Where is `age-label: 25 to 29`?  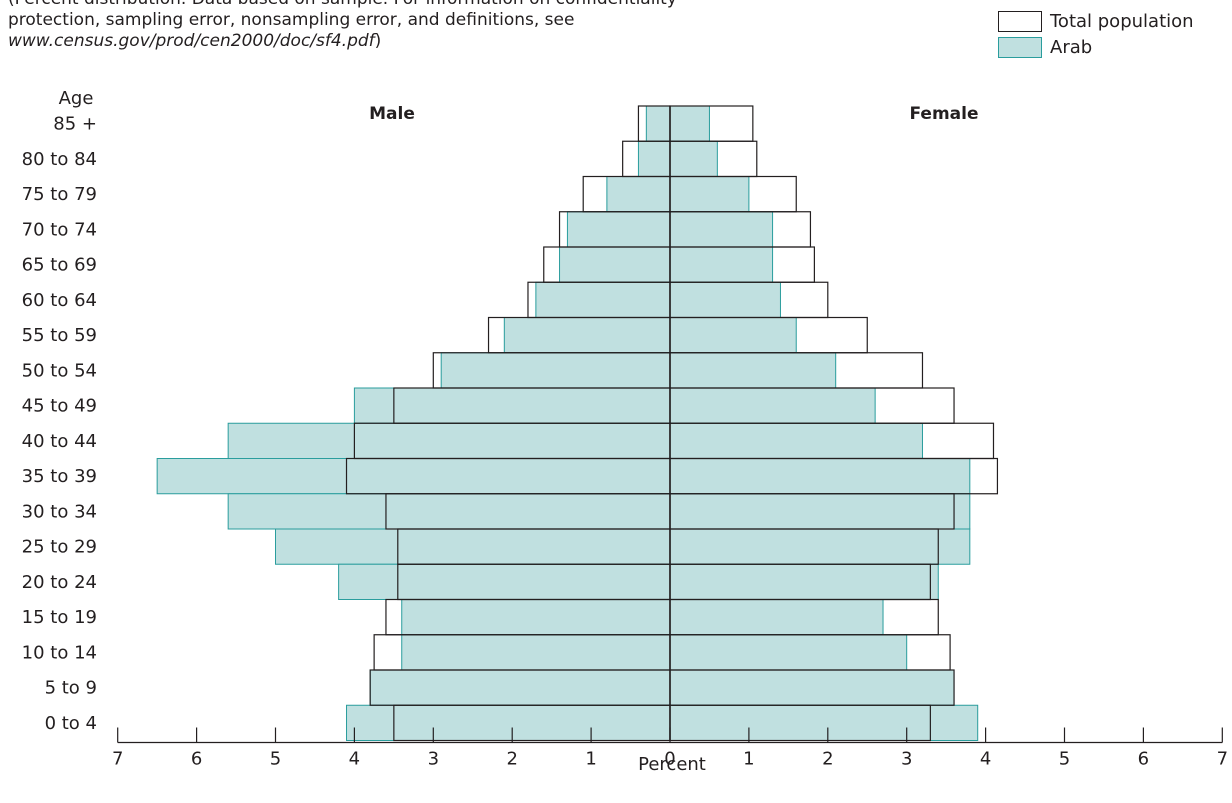
age-label: 25 to 29 is located at coordinates (59, 547).